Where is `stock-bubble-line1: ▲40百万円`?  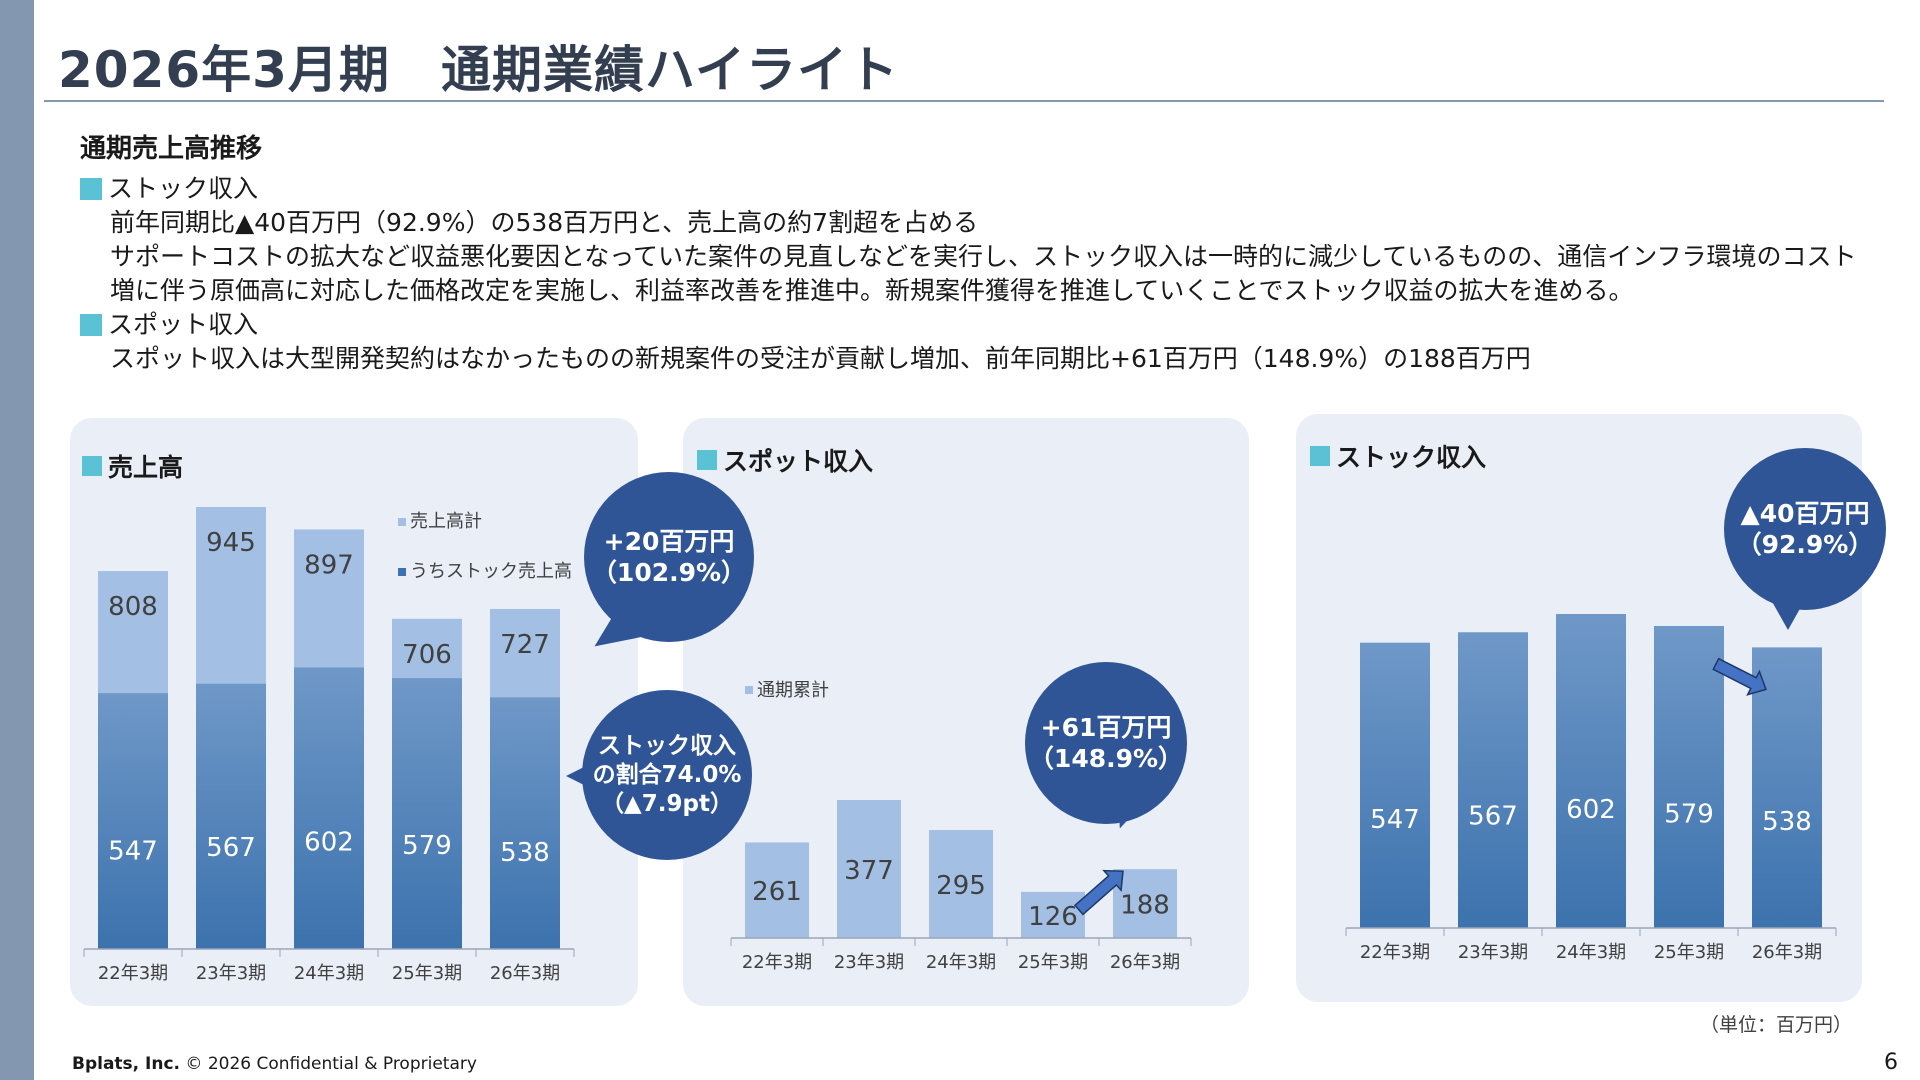 stock-bubble-line1: ▲40百万円 is located at coordinates (1805, 513).